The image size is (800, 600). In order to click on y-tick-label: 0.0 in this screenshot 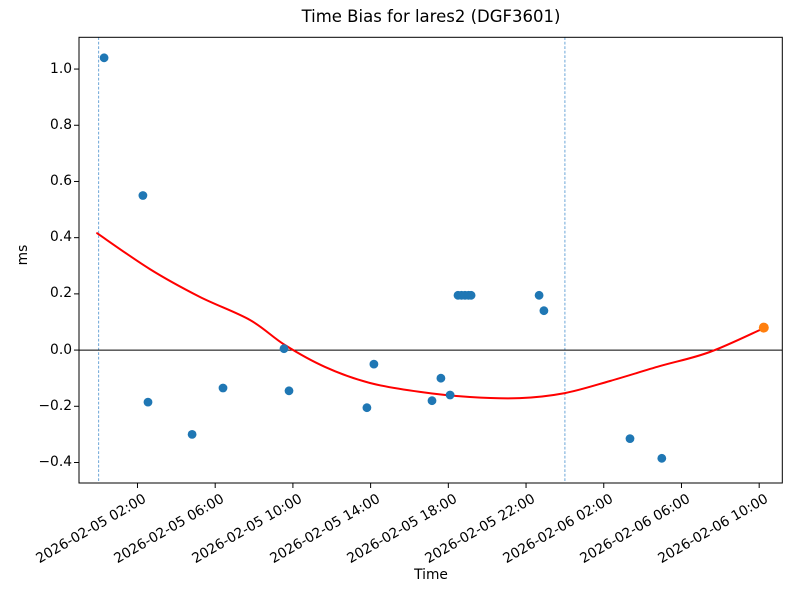, I will do `click(61, 349)`.